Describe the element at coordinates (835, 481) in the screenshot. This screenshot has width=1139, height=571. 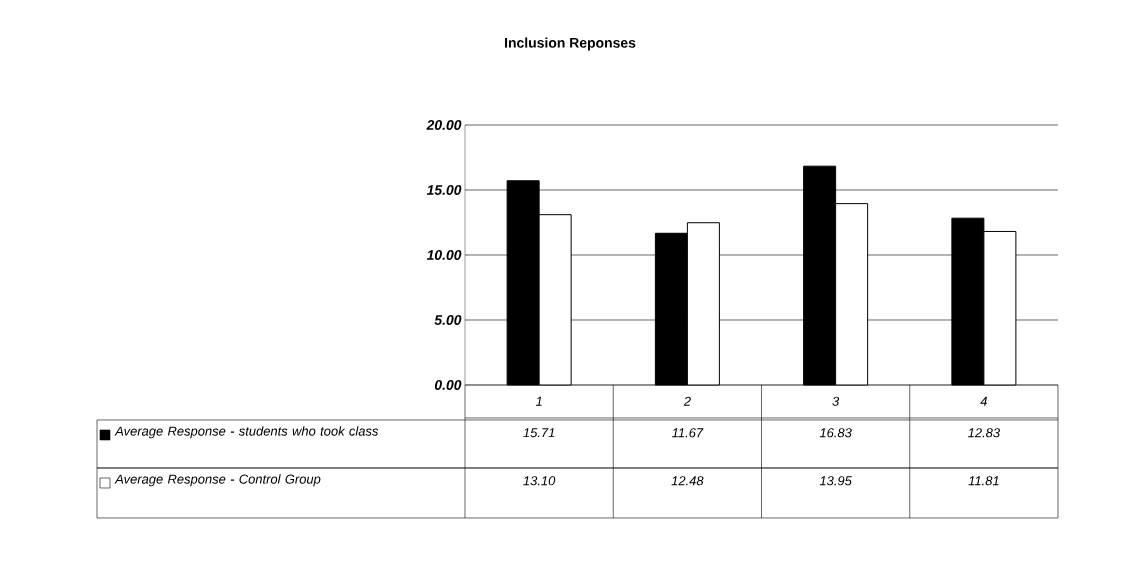
I see `data-label: 13.95` at that location.